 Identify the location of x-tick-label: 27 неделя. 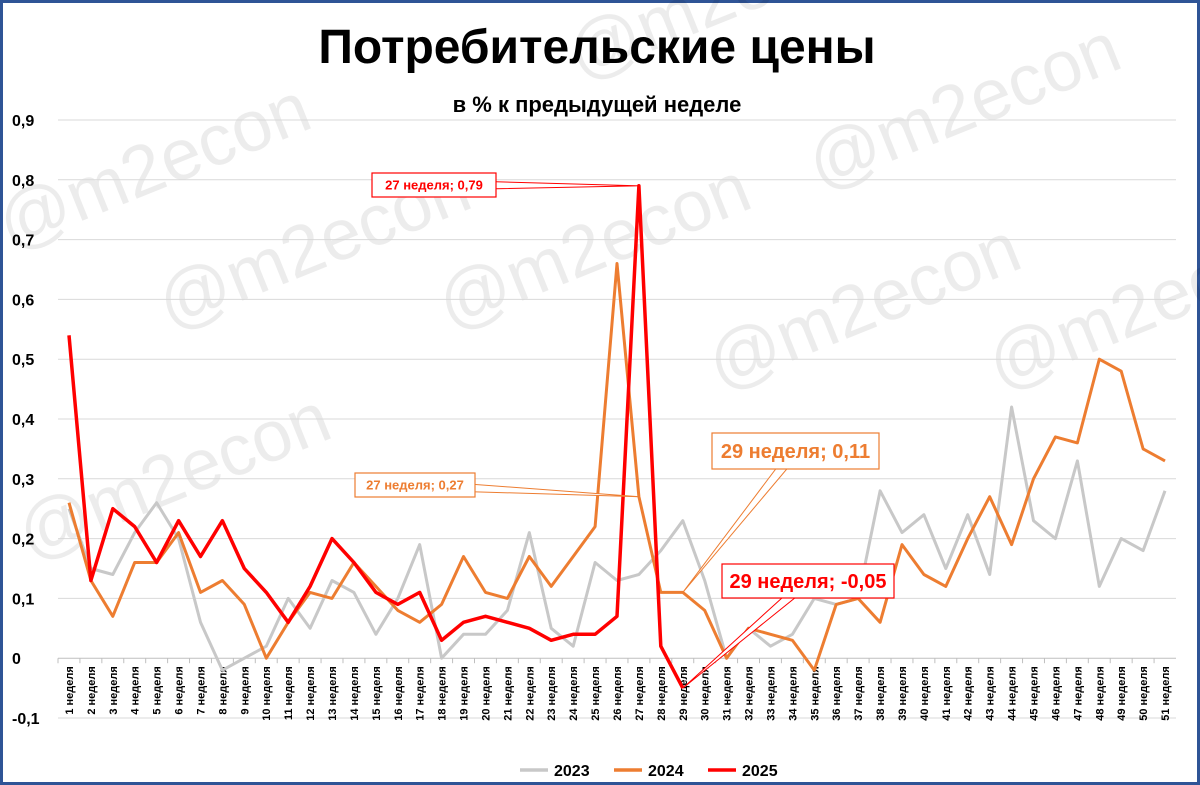
(640, 693).